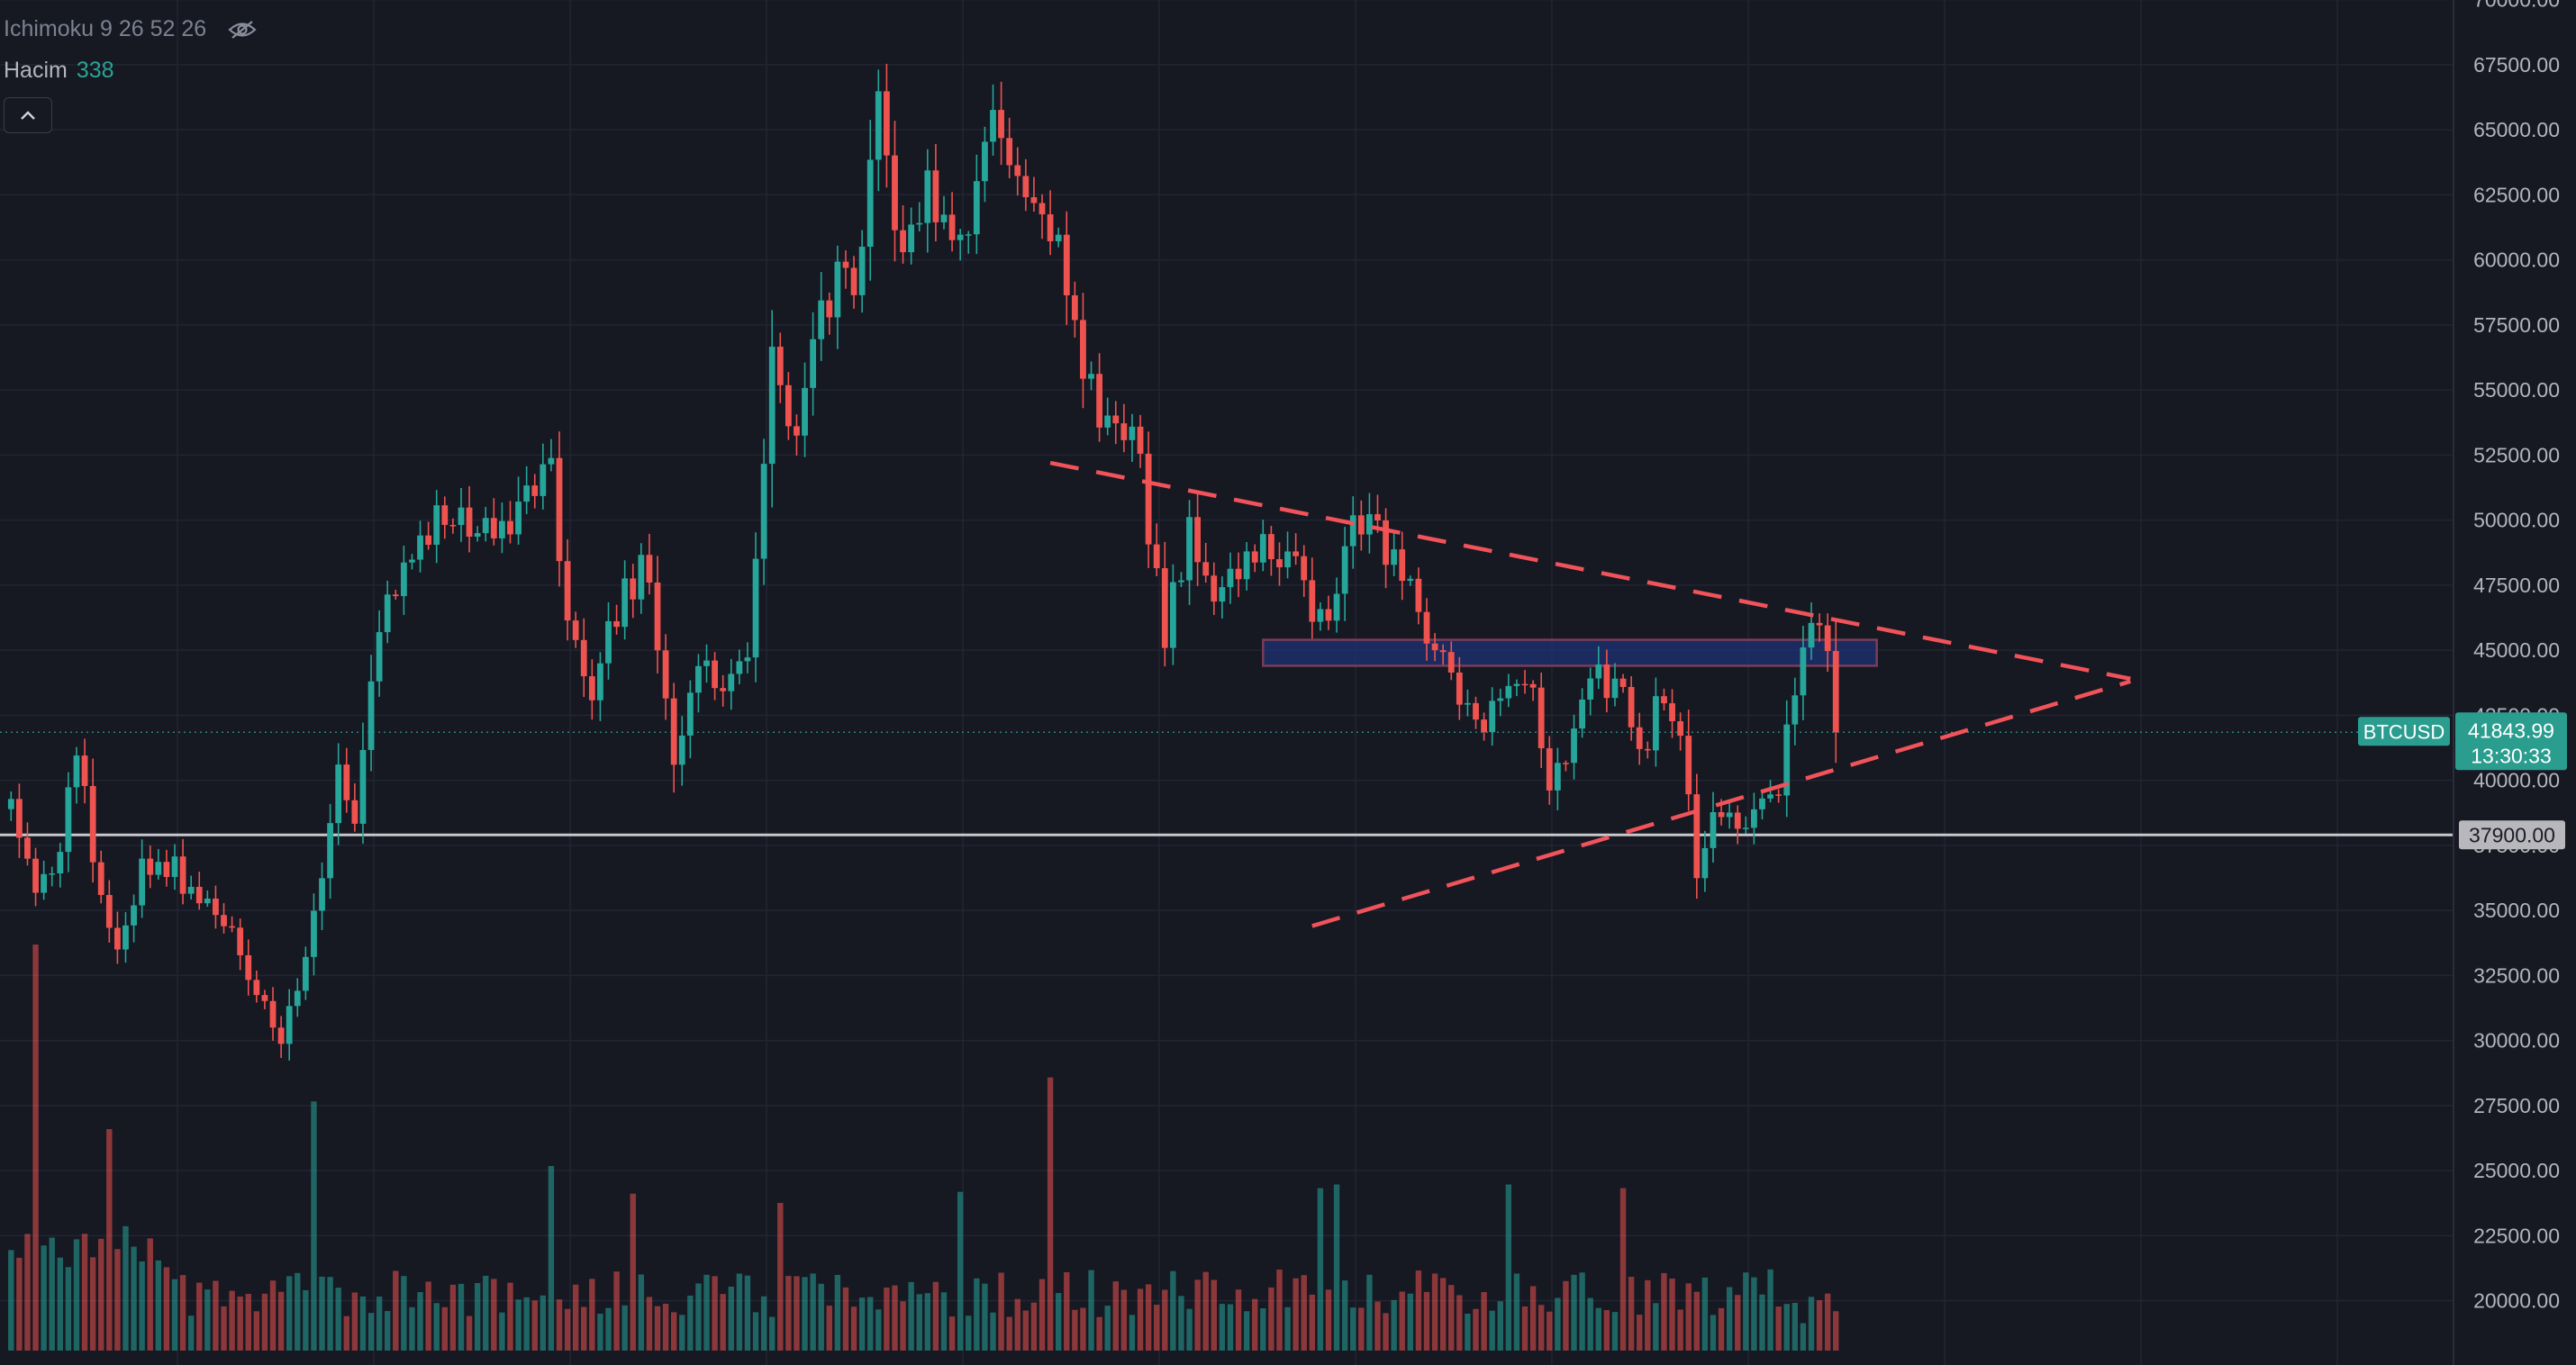 The image size is (2576, 1365). I want to click on volume-legend: Hacim 338, so click(59, 71).